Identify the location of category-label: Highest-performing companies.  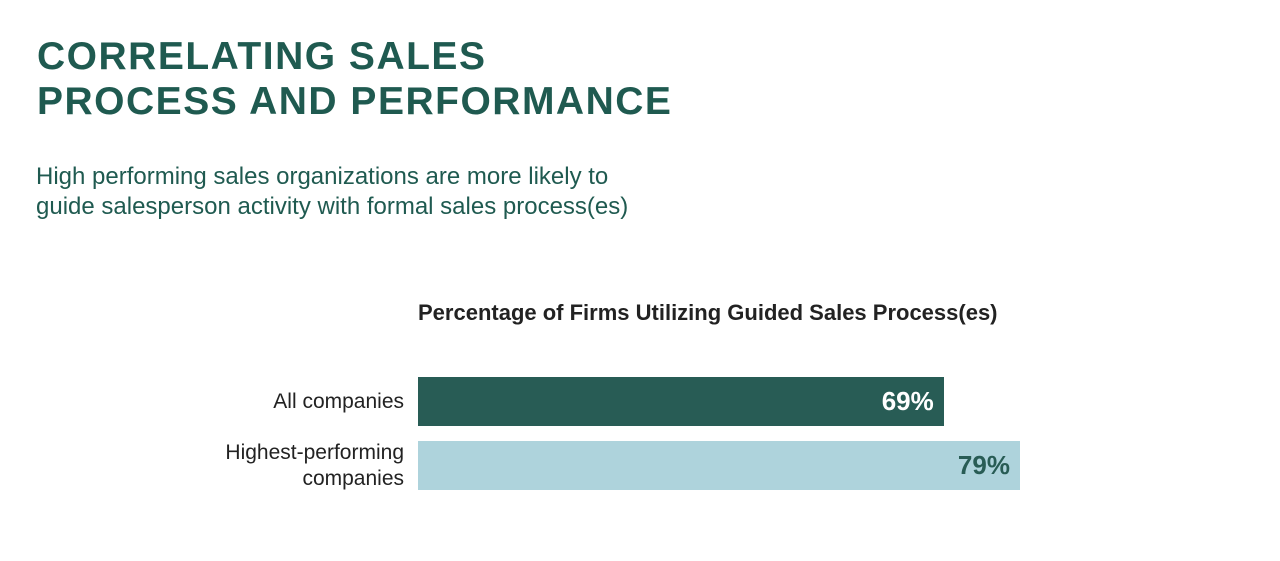
(314, 465).